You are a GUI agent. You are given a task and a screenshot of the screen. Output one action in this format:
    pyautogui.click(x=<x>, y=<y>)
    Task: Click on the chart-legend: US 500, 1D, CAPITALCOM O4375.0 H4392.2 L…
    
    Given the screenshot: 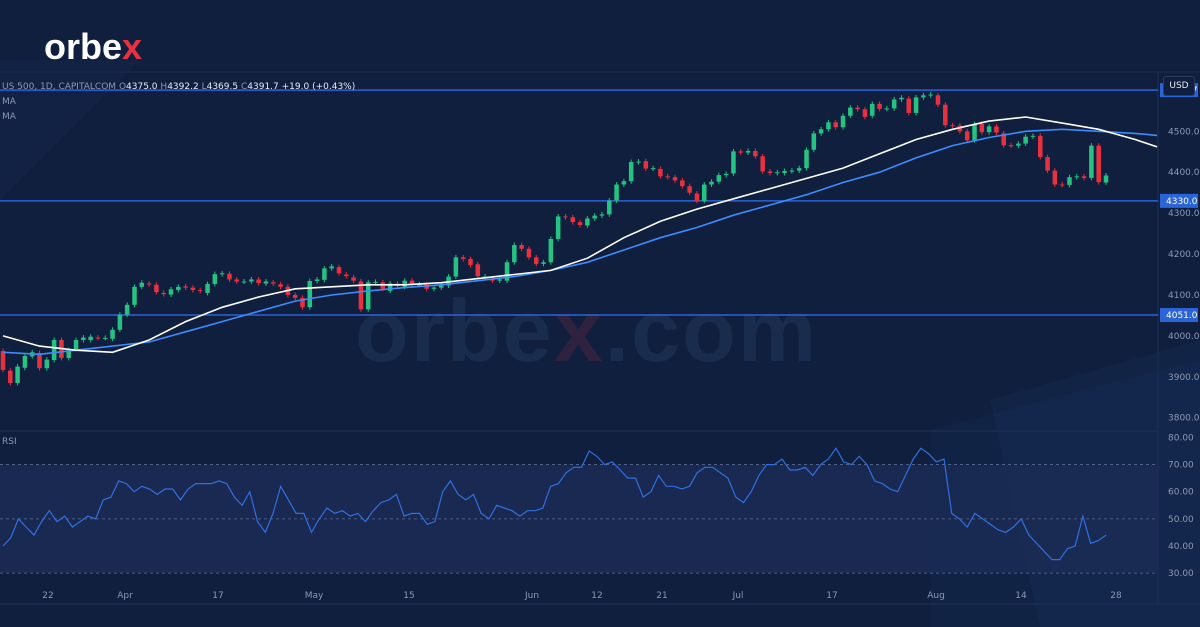 What is the action you would take?
    pyautogui.click(x=178, y=102)
    